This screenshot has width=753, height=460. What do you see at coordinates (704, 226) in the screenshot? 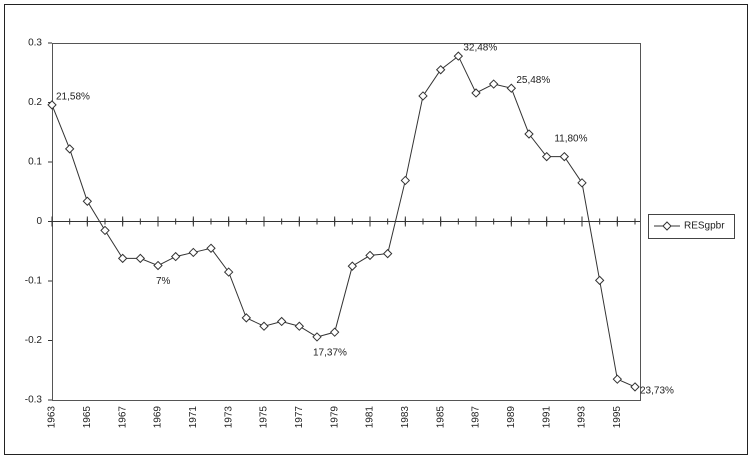
I see `legend-label: RESgpbr` at bounding box center [704, 226].